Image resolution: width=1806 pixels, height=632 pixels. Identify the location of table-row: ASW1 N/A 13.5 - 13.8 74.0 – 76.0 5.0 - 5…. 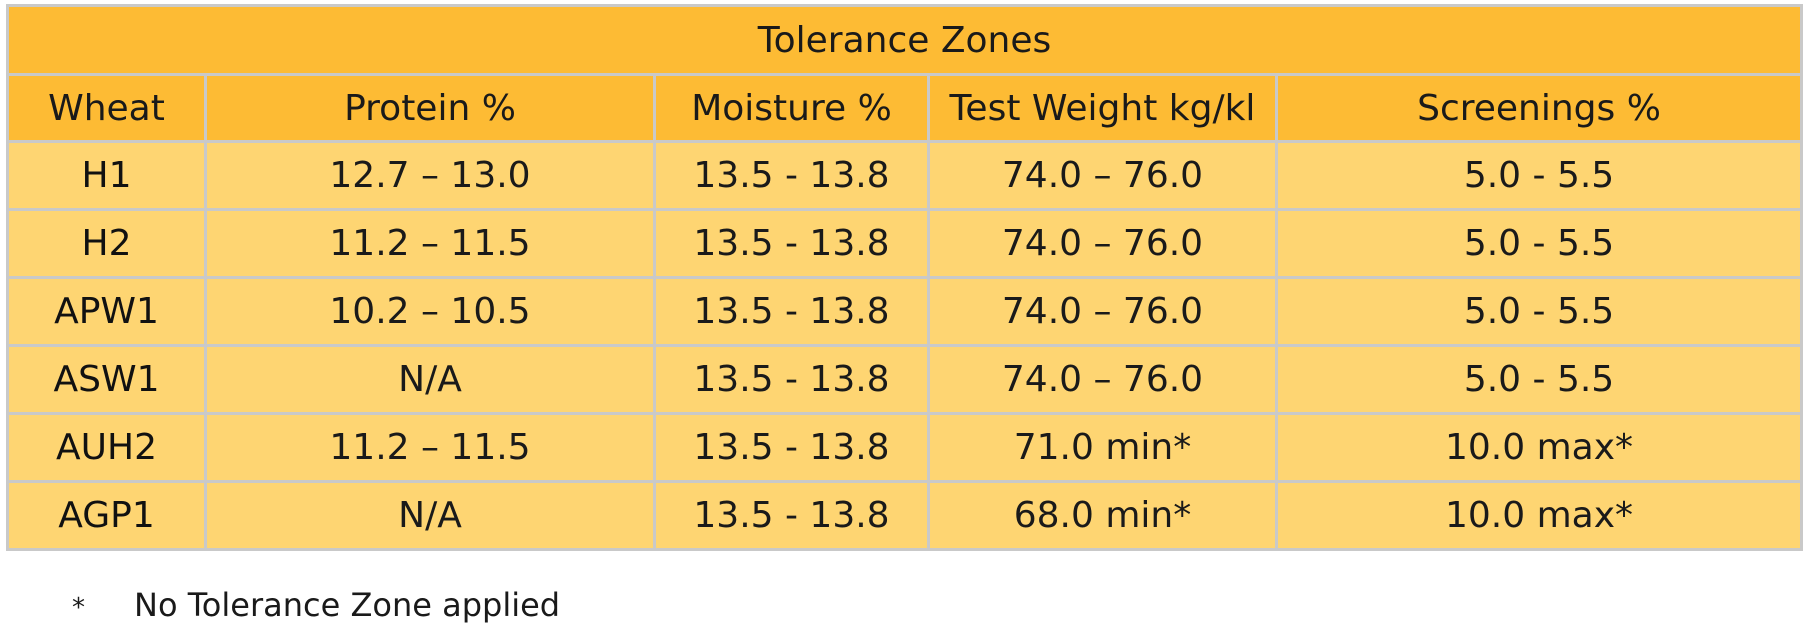
(905, 379).